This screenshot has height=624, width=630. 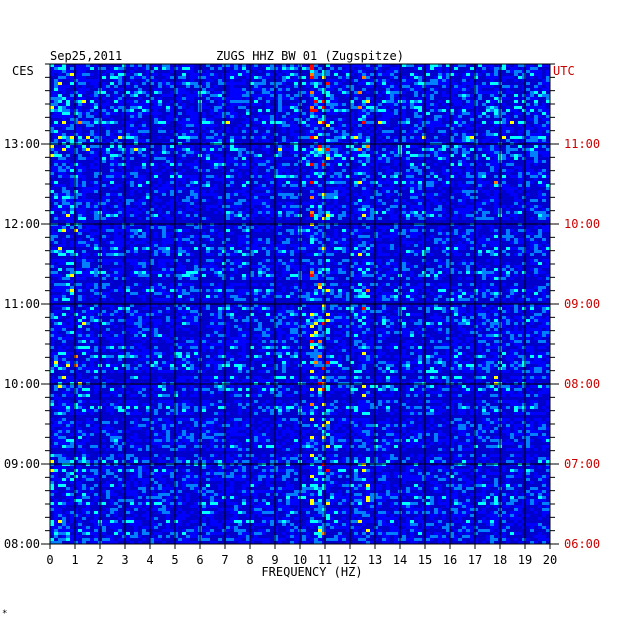 I want to click on x-tick-label: 5, so click(x=174, y=560).